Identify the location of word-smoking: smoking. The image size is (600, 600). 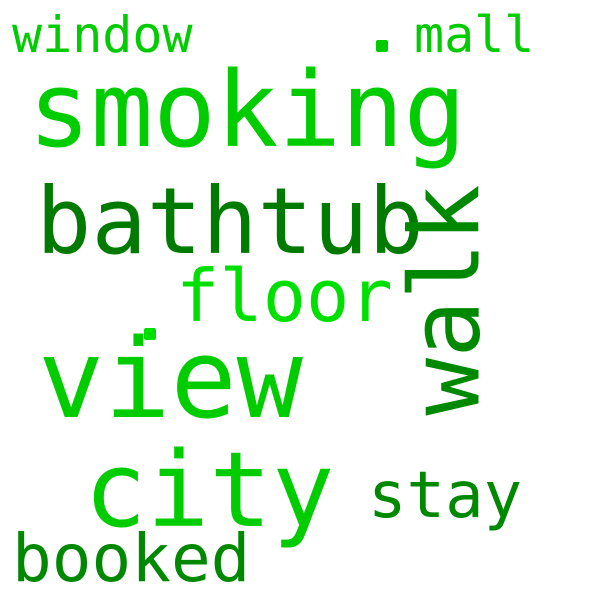
(247, 110).